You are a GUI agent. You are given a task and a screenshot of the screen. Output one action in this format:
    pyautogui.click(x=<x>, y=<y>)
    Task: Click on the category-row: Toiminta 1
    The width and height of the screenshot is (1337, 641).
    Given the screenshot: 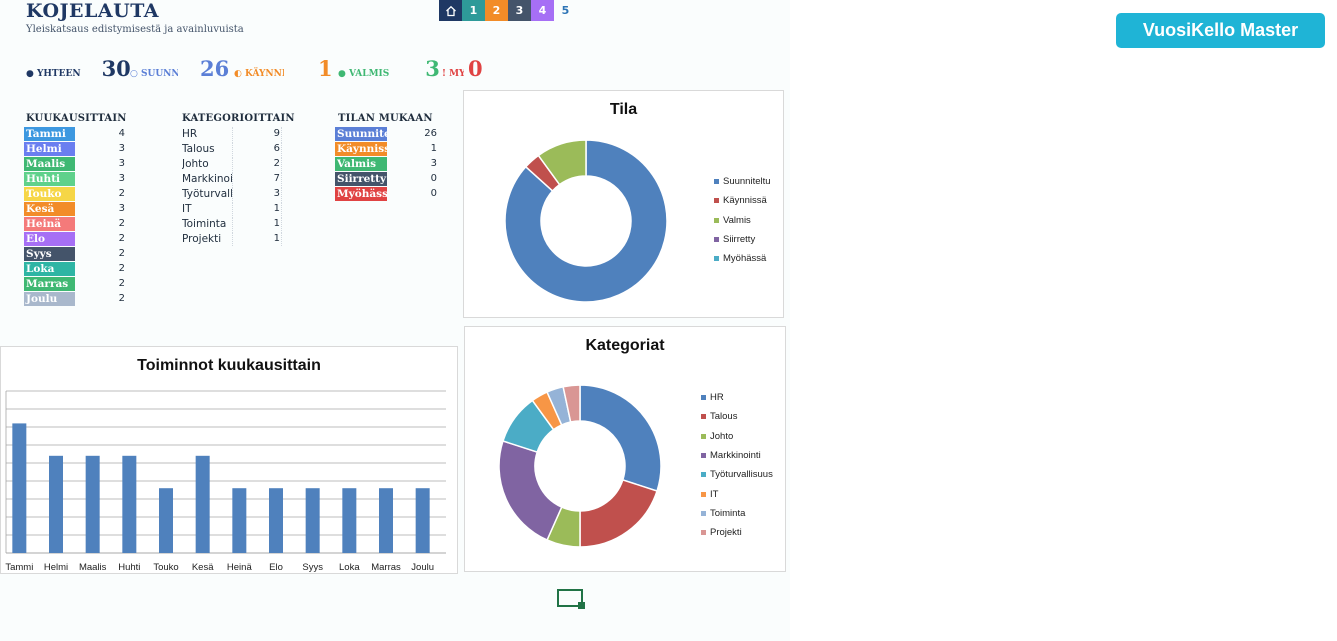 What is the action you would take?
    pyautogui.click(x=232, y=224)
    